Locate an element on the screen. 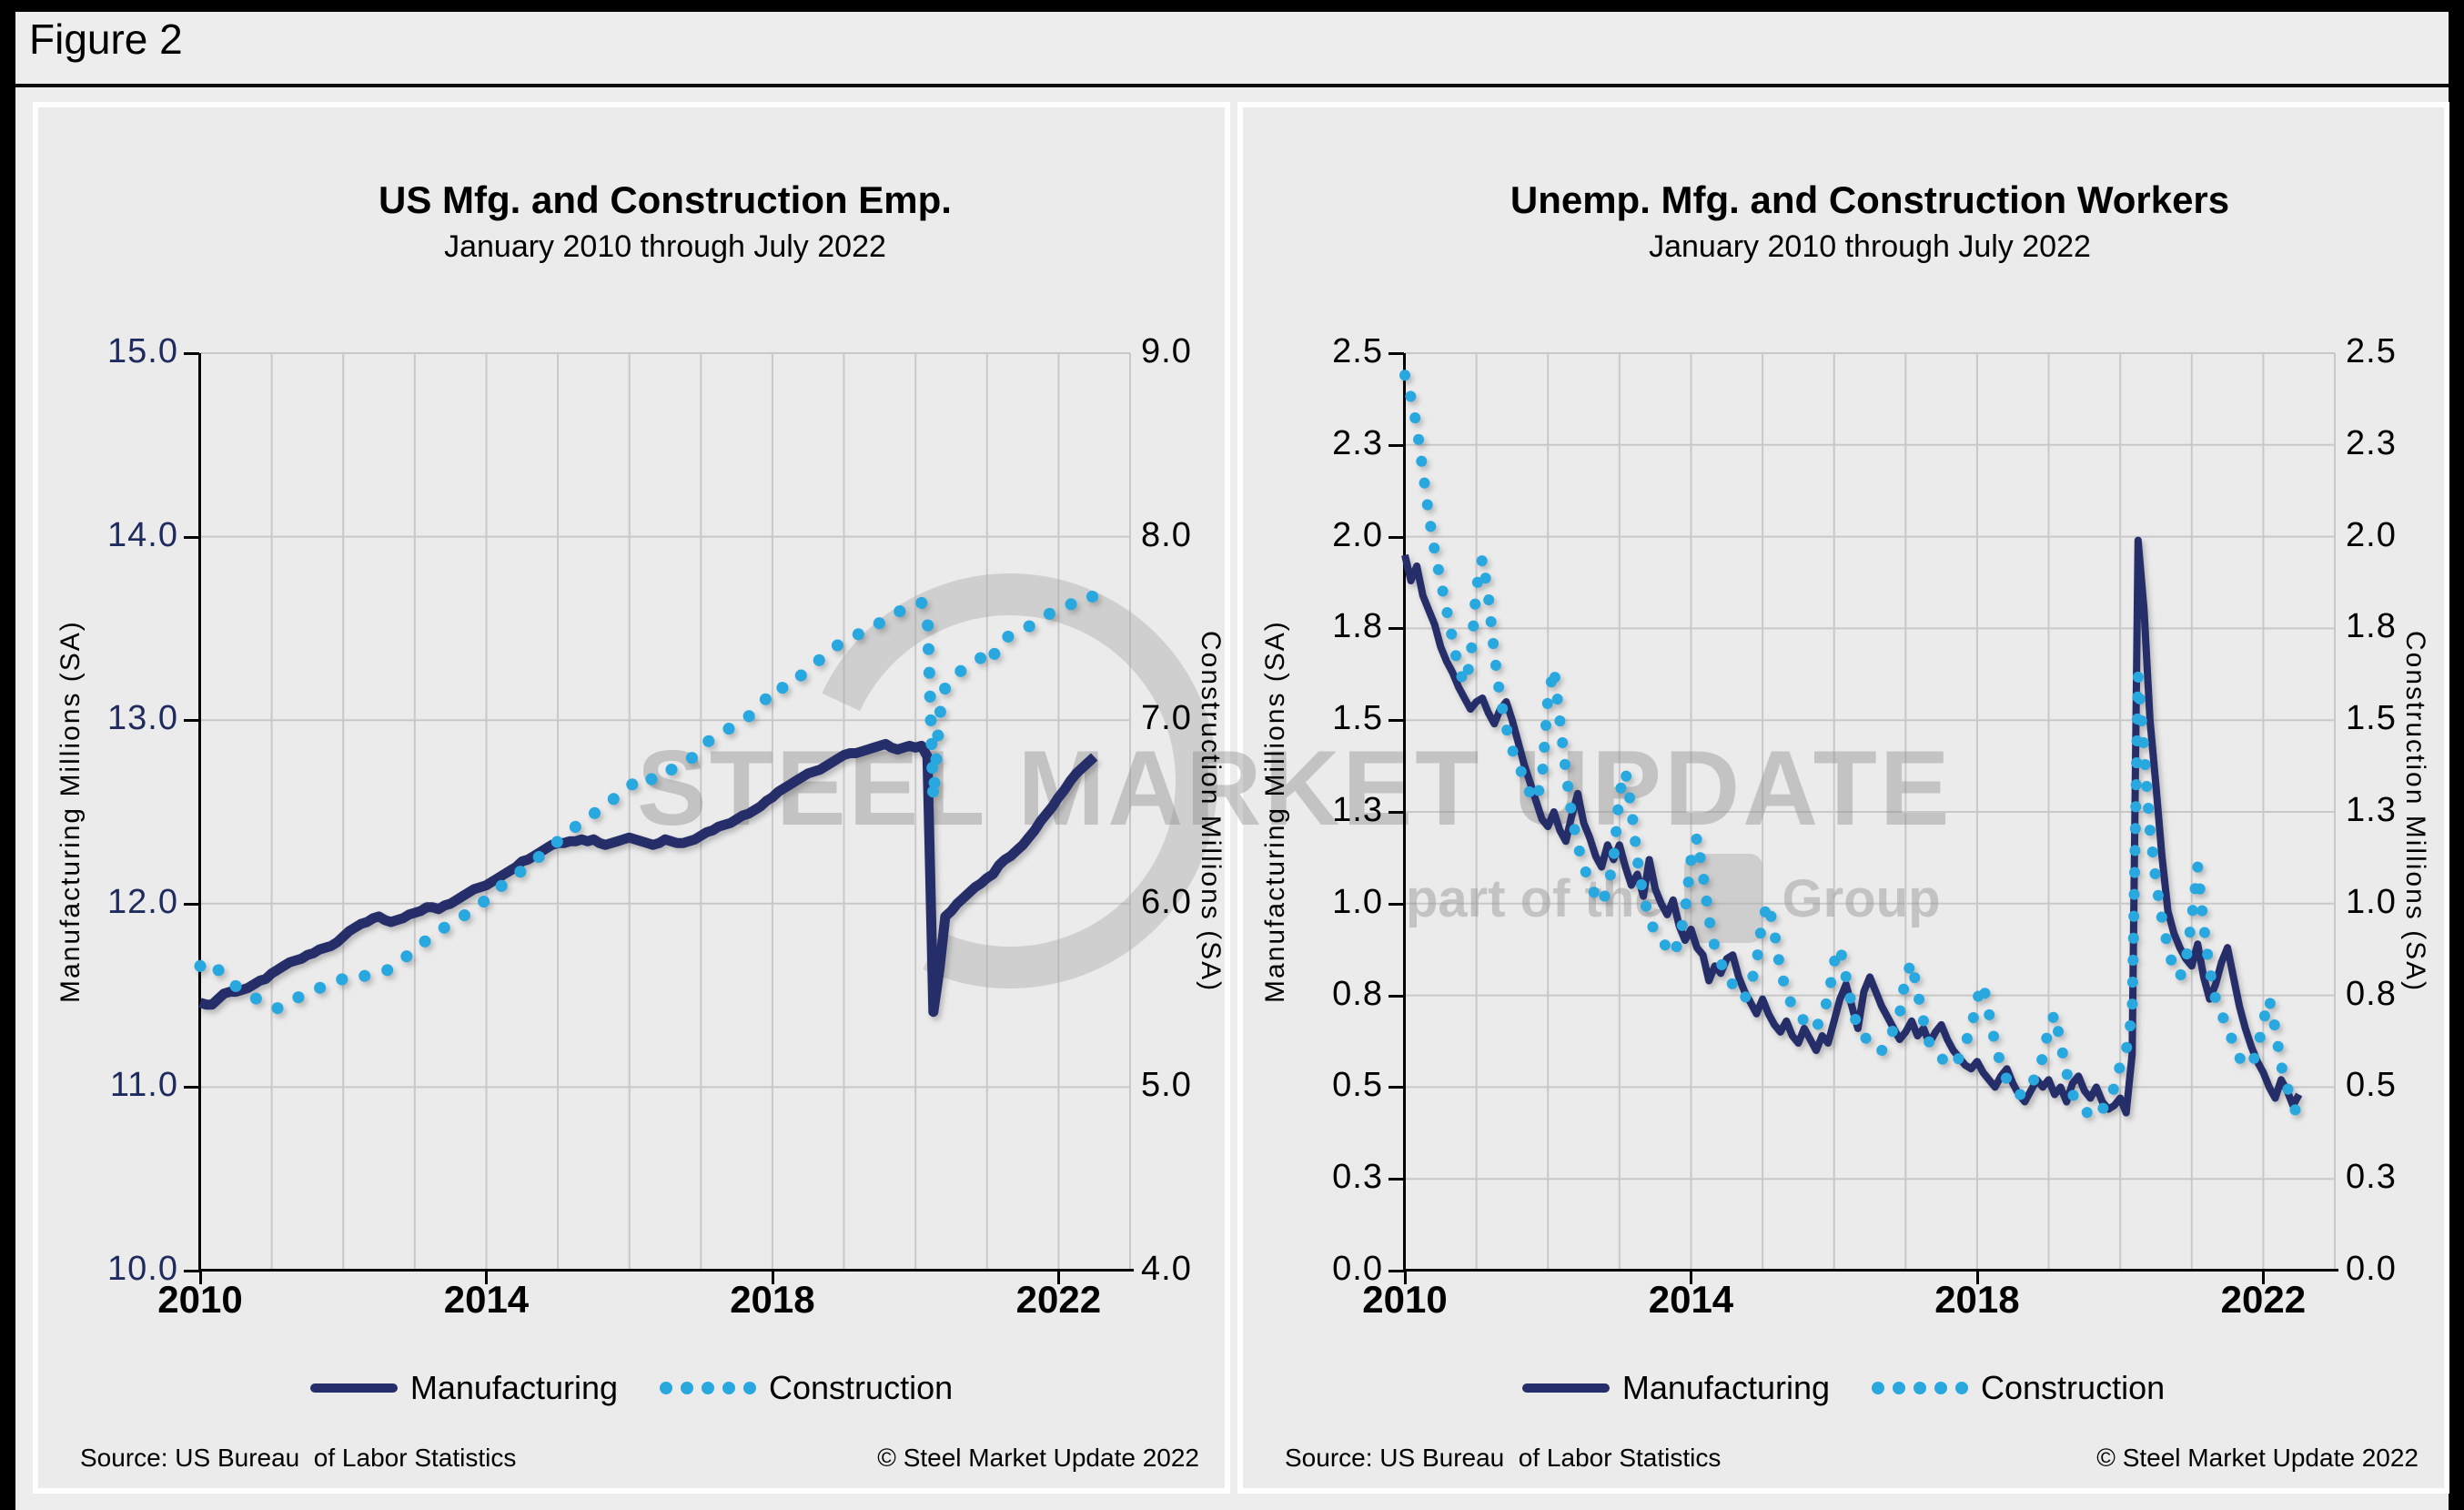 The width and height of the screenshot is (2464, 1510). y-axis-tick-label-left: 2.5 is located at coordinates (1357, 351).